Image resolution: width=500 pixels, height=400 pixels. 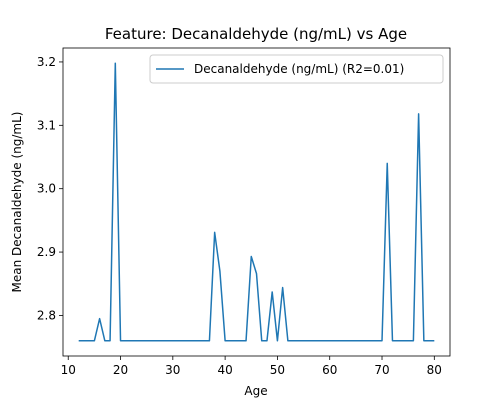 What do you see at coordinates (46, 252) in the screenshot?
I see `y-tick-label: 2.9` at bounding box center [46, 252].